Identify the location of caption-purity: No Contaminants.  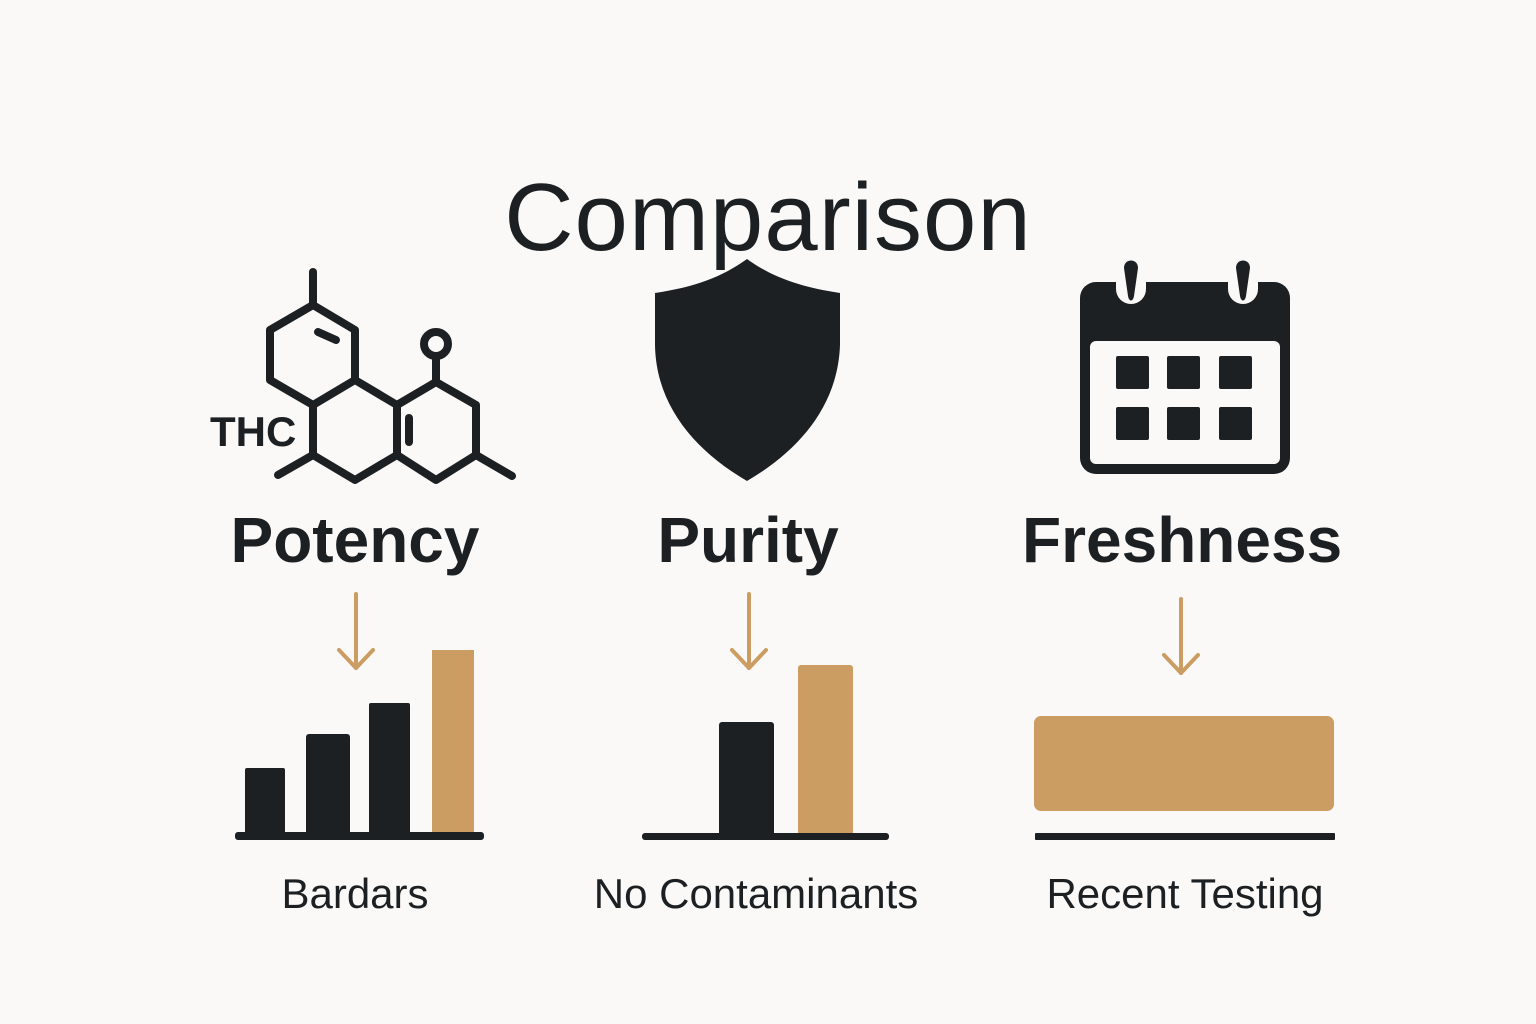
(756, 893).